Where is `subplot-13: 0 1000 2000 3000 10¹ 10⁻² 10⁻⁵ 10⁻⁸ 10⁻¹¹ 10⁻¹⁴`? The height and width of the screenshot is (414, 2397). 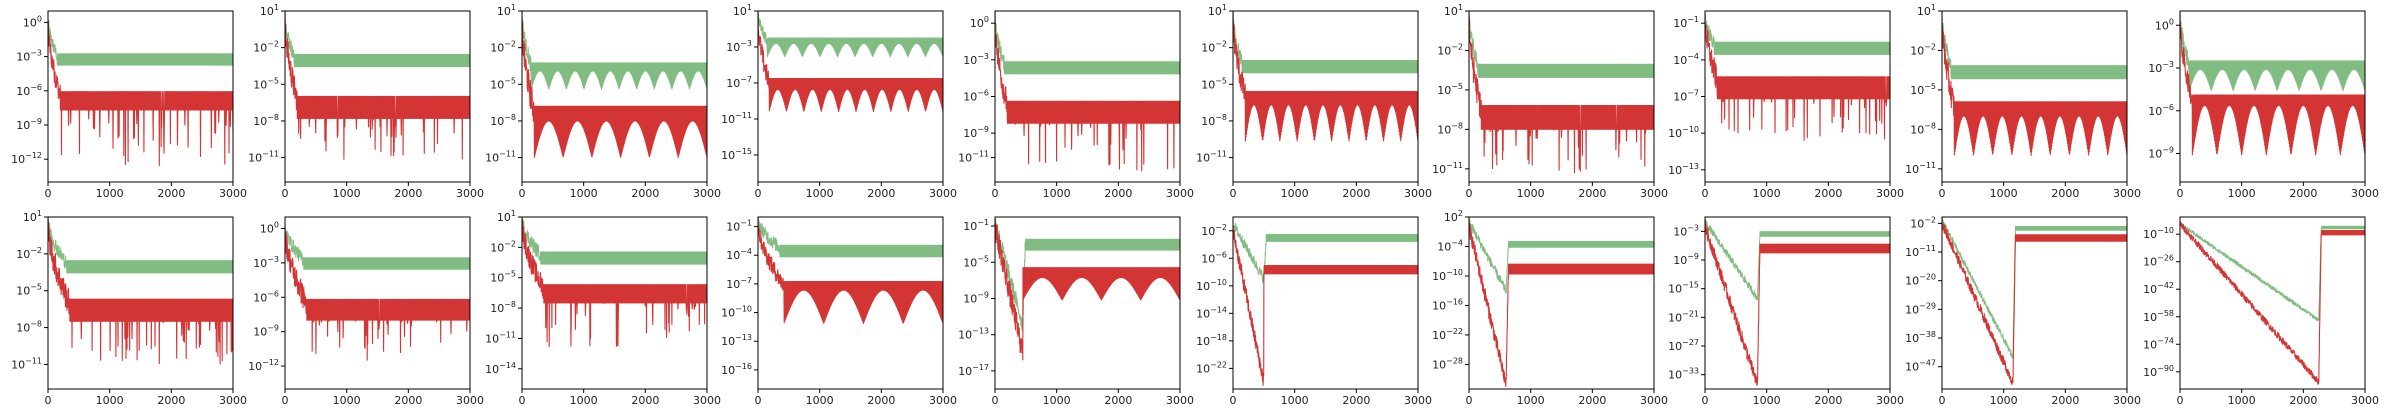
subplot-13: 0 1000 2000 3000 10¹ 10⁻² 10⁻⁵ 10⁻⁸ 10⁻¹¹ 10⁻¹⁴ is located at coordinates (603, 308).